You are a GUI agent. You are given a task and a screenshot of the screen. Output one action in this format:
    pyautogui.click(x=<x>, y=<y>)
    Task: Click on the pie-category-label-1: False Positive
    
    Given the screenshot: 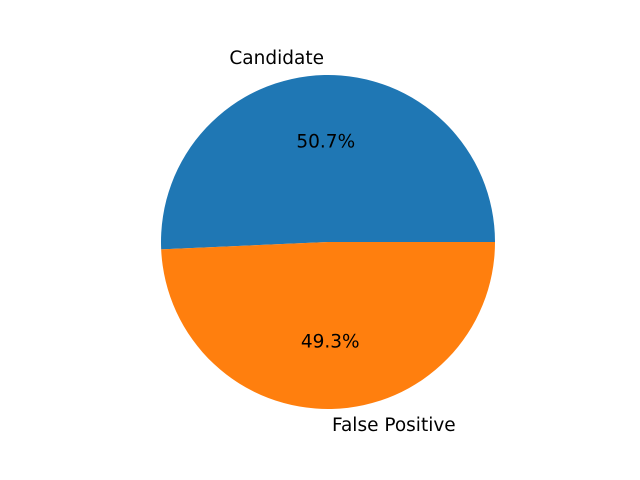 What is the action you would take?
    pyautogui.click(x=394, y=425)
    